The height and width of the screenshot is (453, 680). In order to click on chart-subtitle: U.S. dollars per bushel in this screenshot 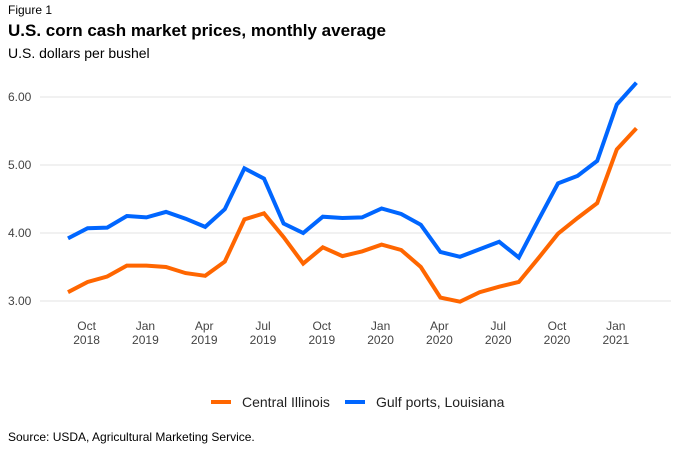, I will do `click(79, 53)`.